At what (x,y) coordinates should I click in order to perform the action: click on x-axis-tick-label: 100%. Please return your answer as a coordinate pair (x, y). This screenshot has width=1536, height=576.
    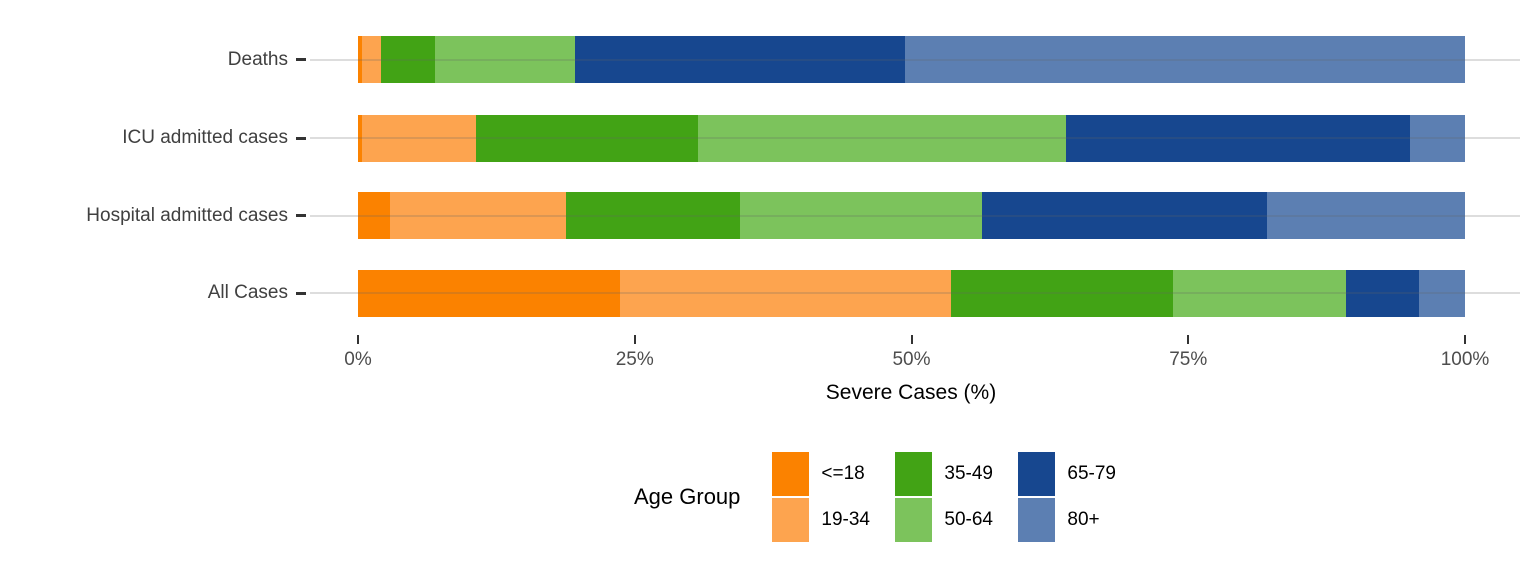
    Looking at the image, I should click on (1465, 359).